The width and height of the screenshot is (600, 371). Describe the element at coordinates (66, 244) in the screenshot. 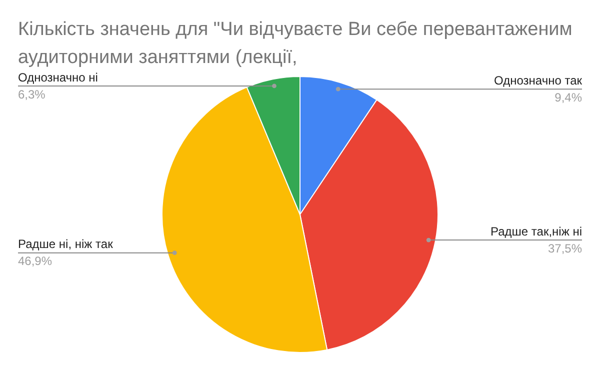

I see `slice-label: Радше ні, ніж так` at that location.